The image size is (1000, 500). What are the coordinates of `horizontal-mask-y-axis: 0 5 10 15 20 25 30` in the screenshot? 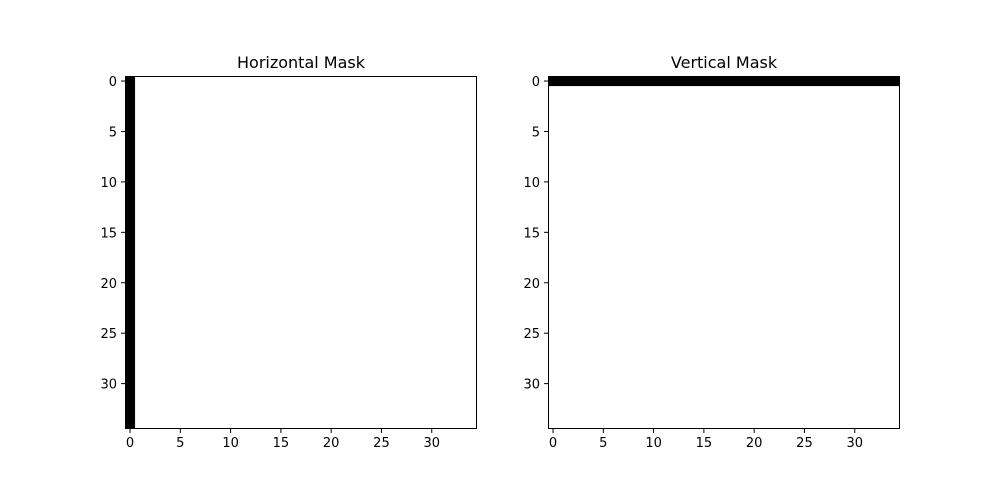 It's located at (112, 234).